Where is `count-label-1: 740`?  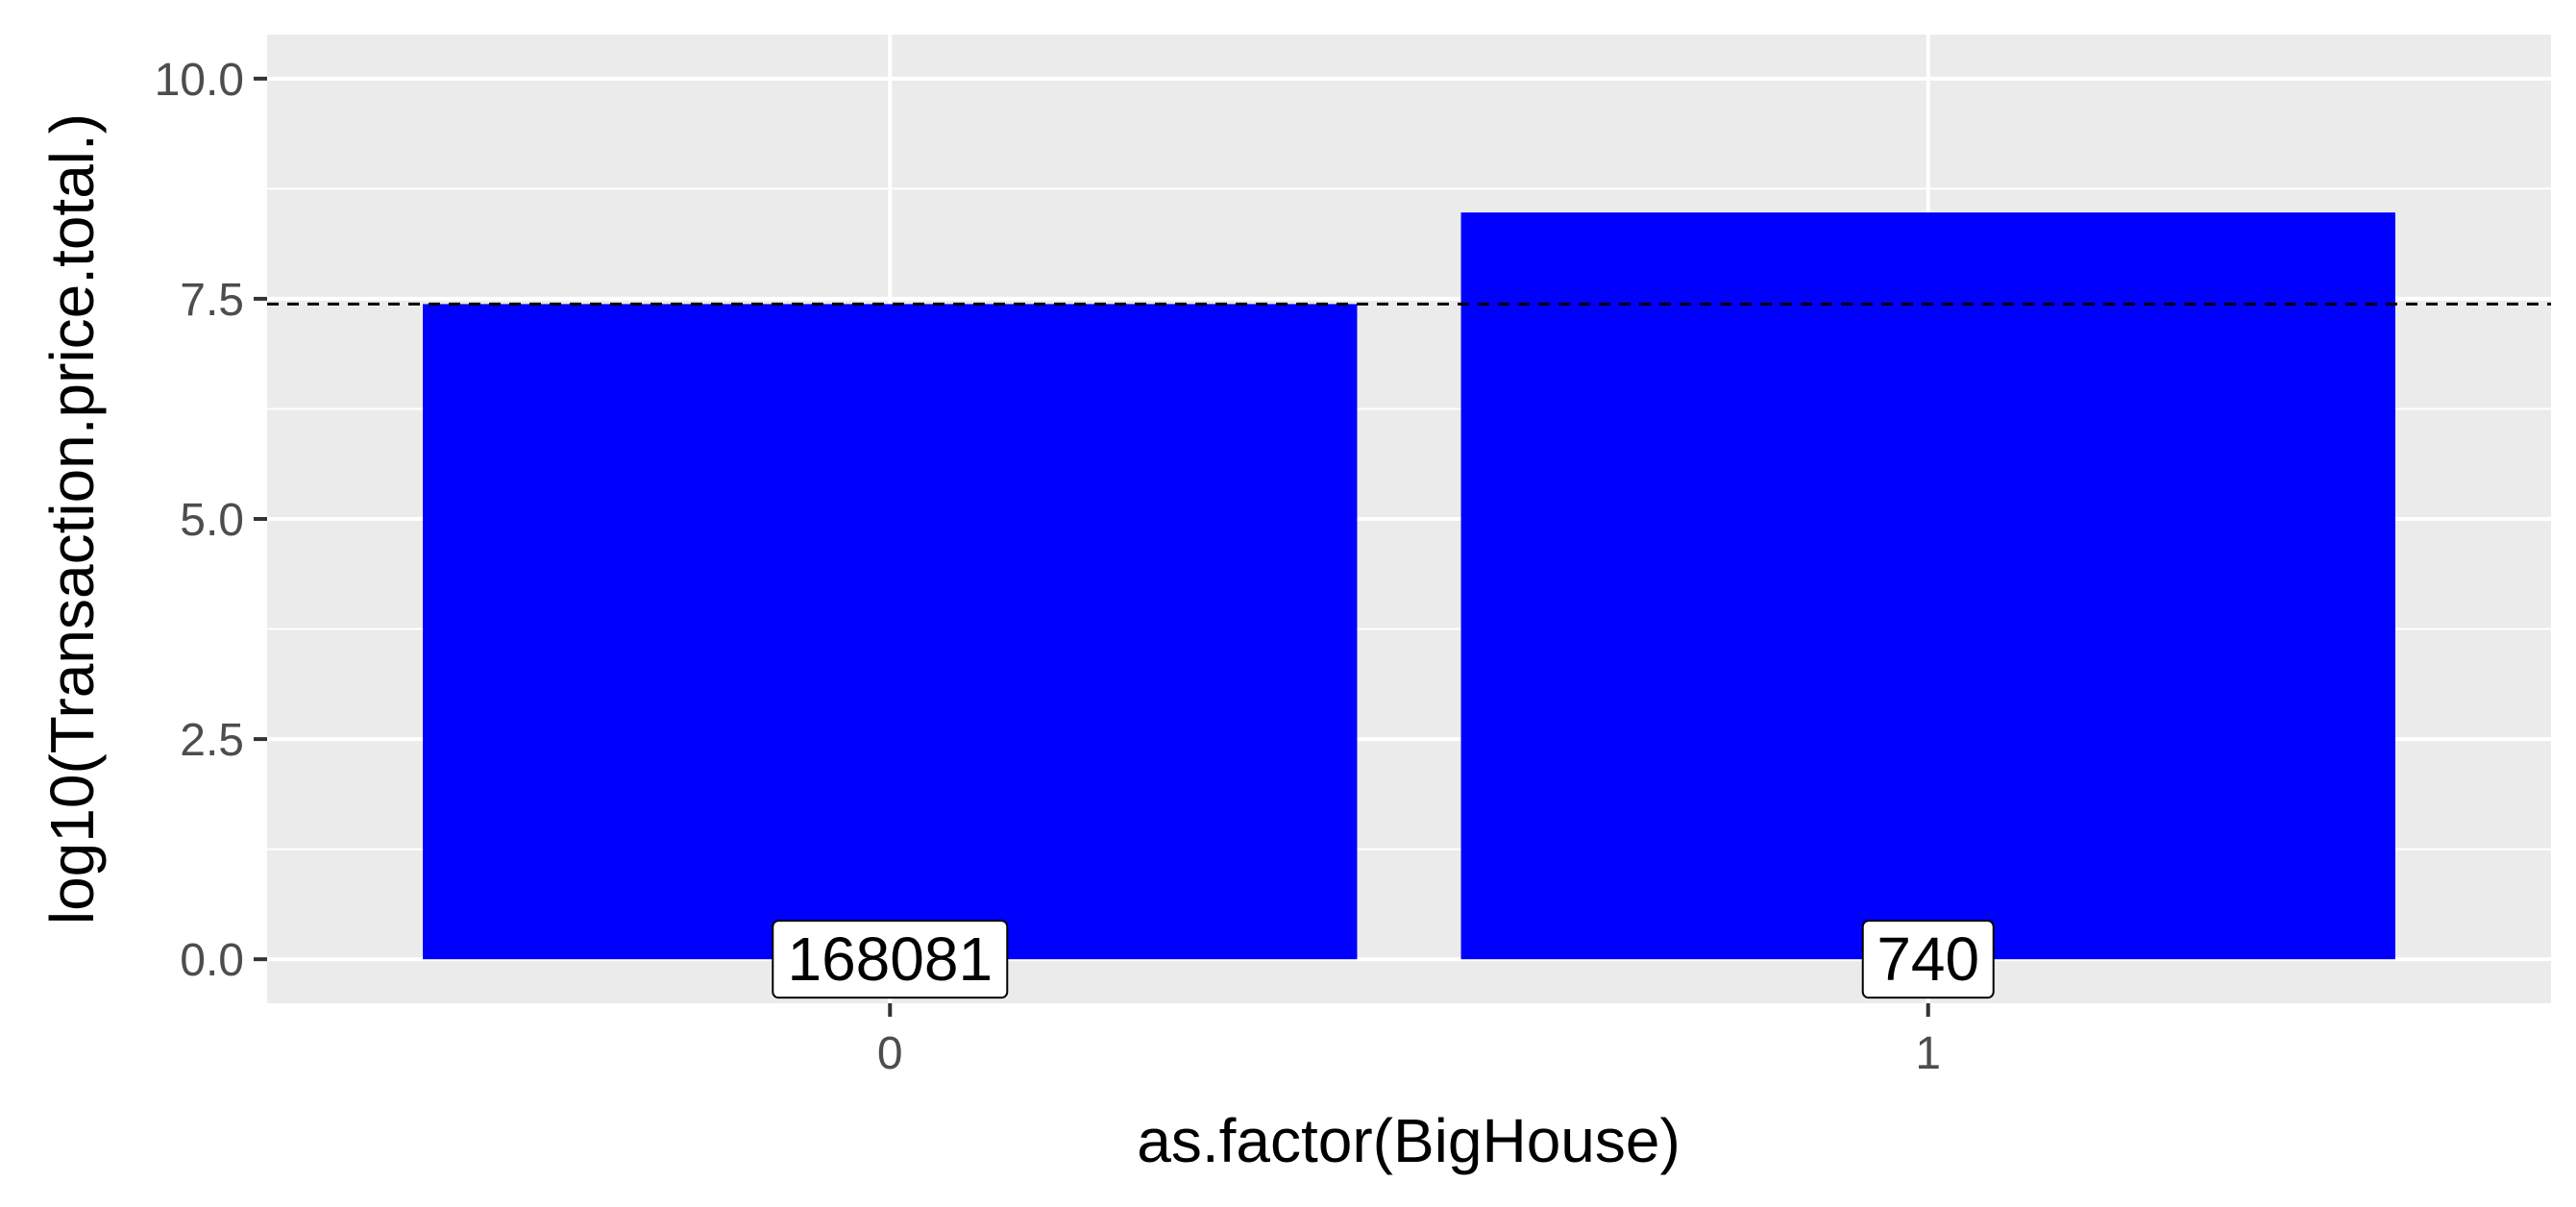 count-label-1: 740 is located at coordinates (1928, 959).